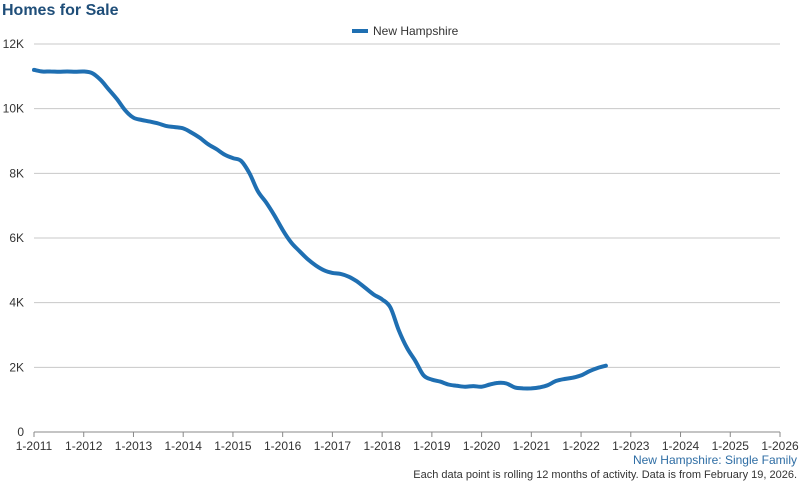 The width and height of the screenshot is (801, 482). I want to click on footer-source: New Hampshire: Single Family, so click(714, 460).